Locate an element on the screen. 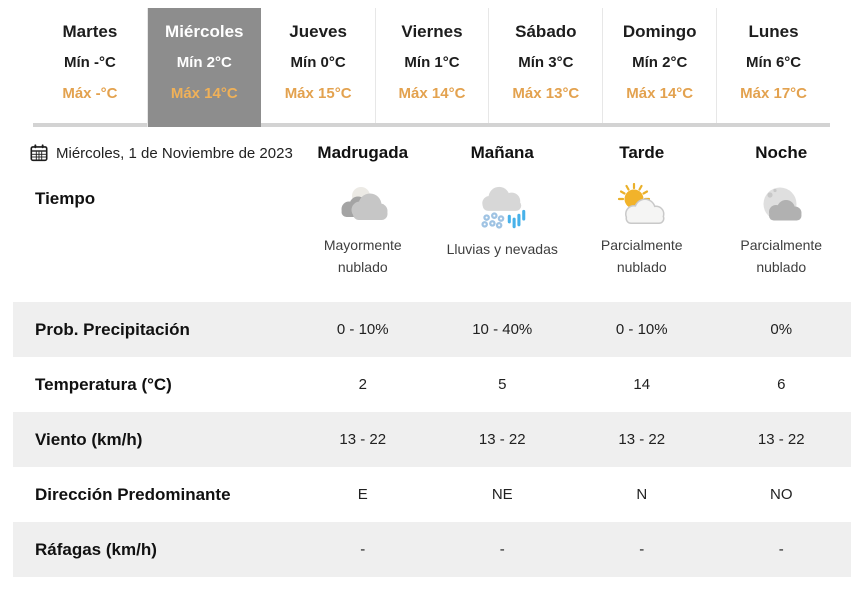 The width and height of the screenshot is (854, 601). condition-label: Mayormente nublado is located at coordinates (362, 256).